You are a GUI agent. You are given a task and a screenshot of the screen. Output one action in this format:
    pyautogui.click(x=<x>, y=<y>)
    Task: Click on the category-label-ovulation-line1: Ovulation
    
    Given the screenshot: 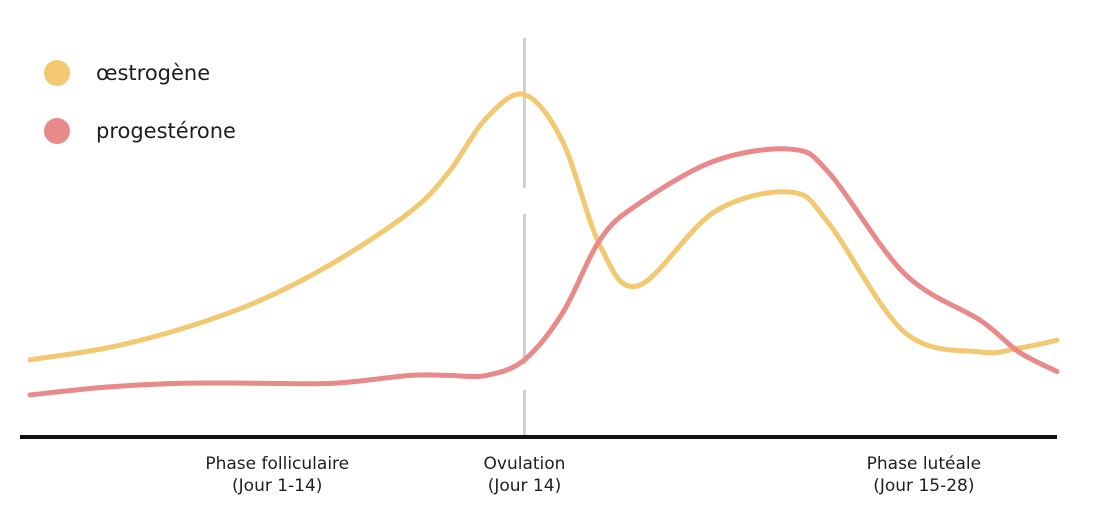 What is the action you would take?
    pyautogui.click(x=524, y=464)
    